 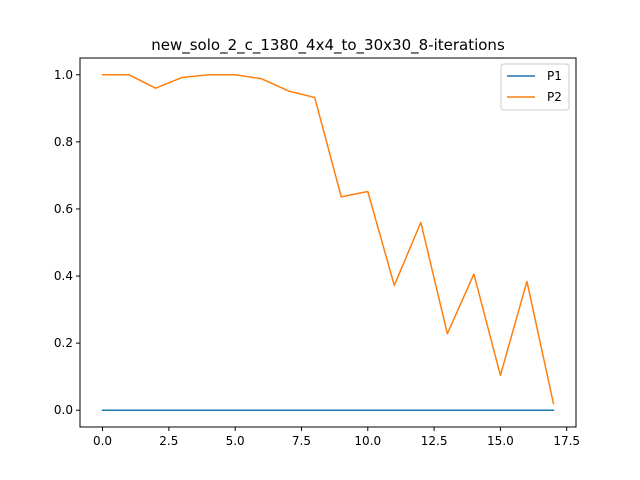 I want to click on x-tick-label: 2.5, so click(x=168, y=441).